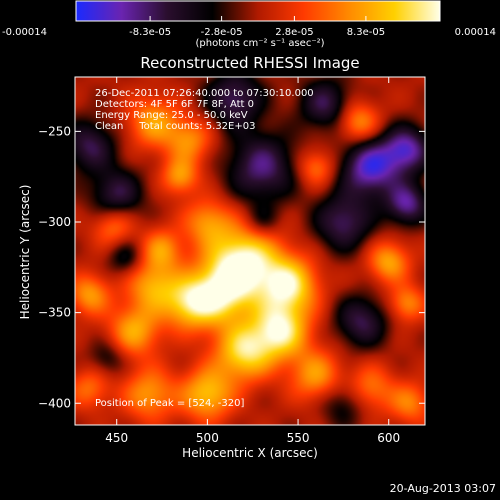 This screenshot has height=500, width=500. What do you see at coordinates (116, 438) in the screenshot?
I see `x-tick-label: 450` at bounding box center [116, 438].